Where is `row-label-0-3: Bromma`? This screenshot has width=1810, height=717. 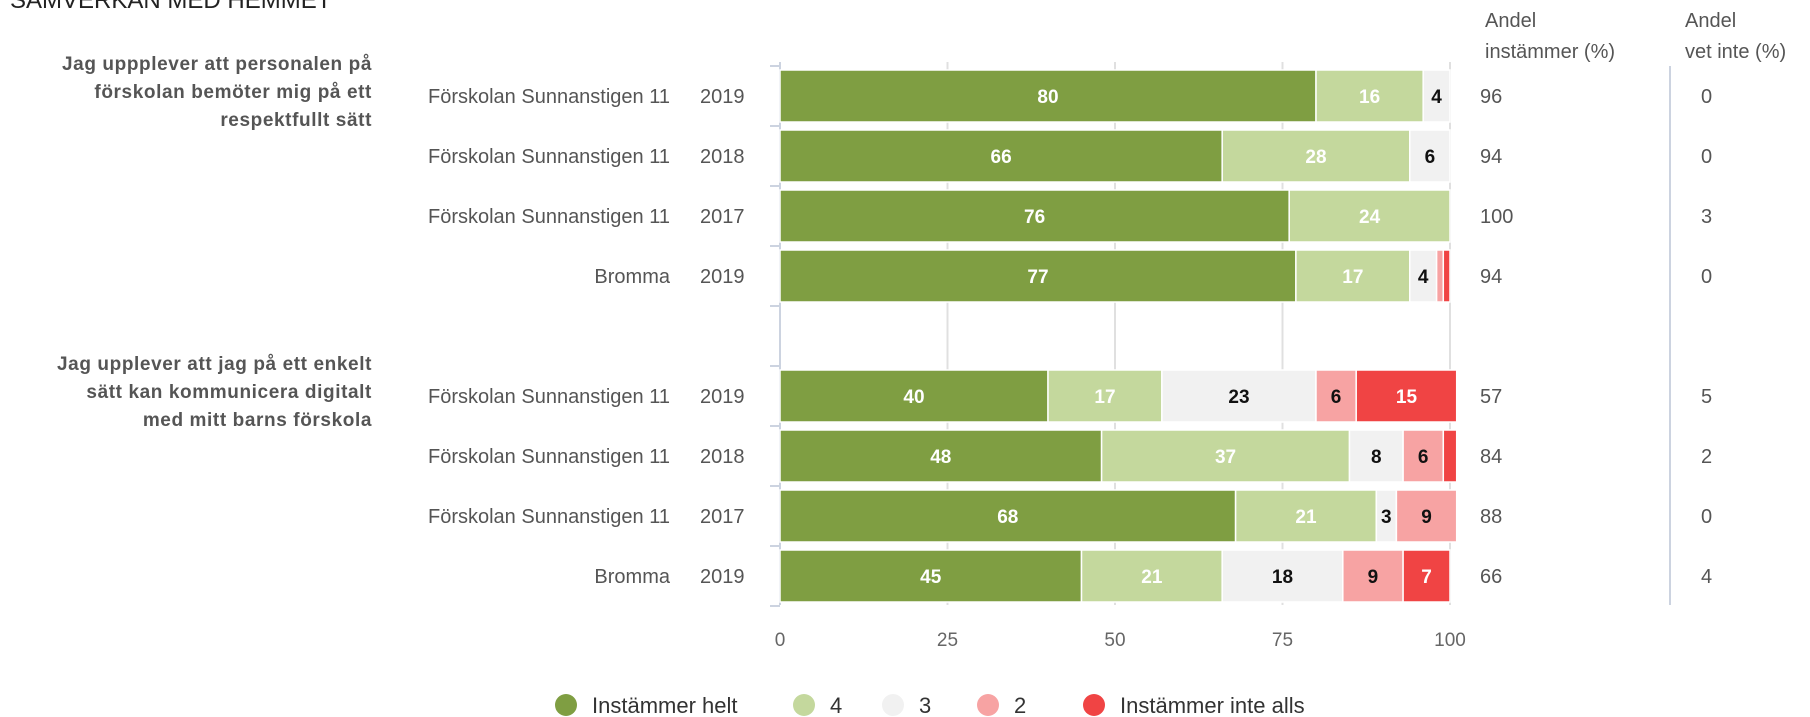
row-label-0-3: Bromma is located at coordinates (632, 277).